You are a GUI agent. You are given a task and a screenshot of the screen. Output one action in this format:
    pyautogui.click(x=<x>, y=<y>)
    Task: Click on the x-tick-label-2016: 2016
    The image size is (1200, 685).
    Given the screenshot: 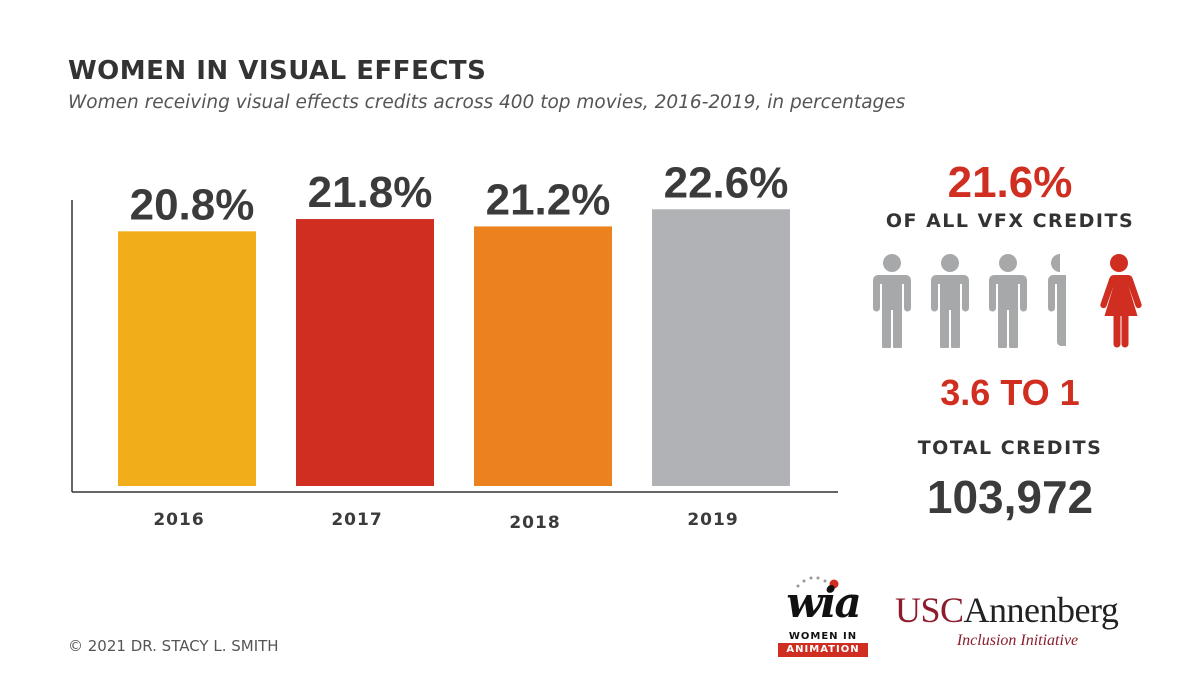 What is the action you would take?
    pyautogui.click(x=178, y=520)
    